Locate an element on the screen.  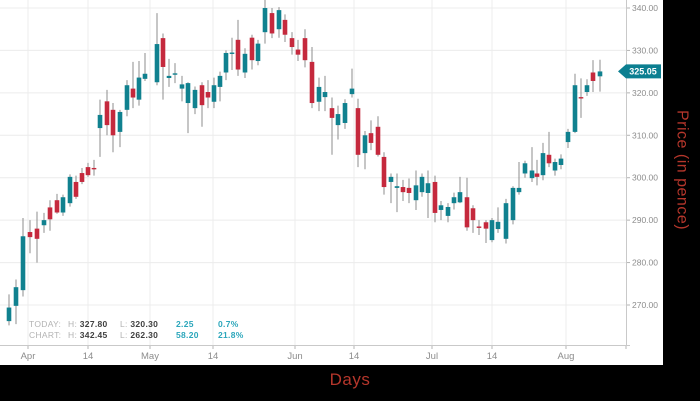
legend-label-chart: CHART: is located at coordinates (45, 335).